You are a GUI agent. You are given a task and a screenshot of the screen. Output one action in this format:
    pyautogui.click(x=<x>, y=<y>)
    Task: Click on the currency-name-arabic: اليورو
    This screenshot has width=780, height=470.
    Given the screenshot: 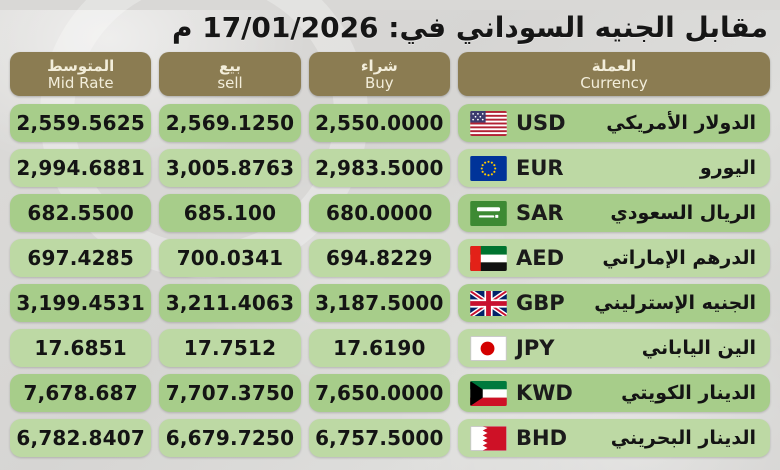 What is the action you would take?
    pyautogui.click(x=727, y=168)
    